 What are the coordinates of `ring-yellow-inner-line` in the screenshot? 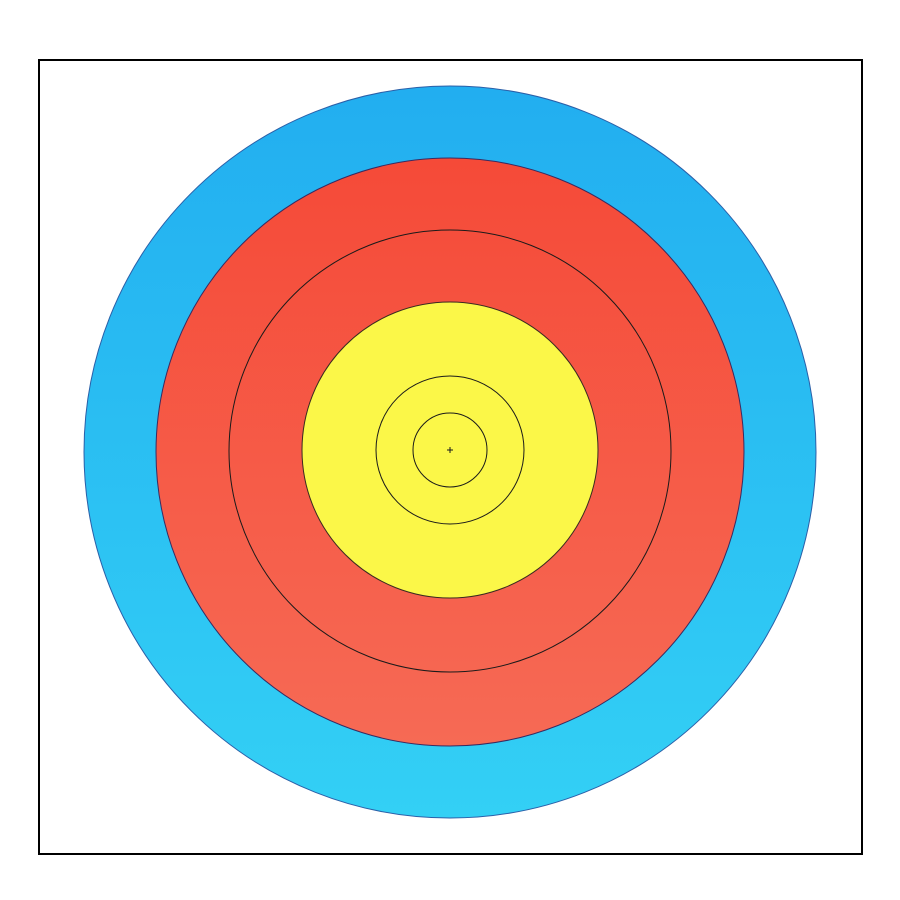 It's located at (450, 450).